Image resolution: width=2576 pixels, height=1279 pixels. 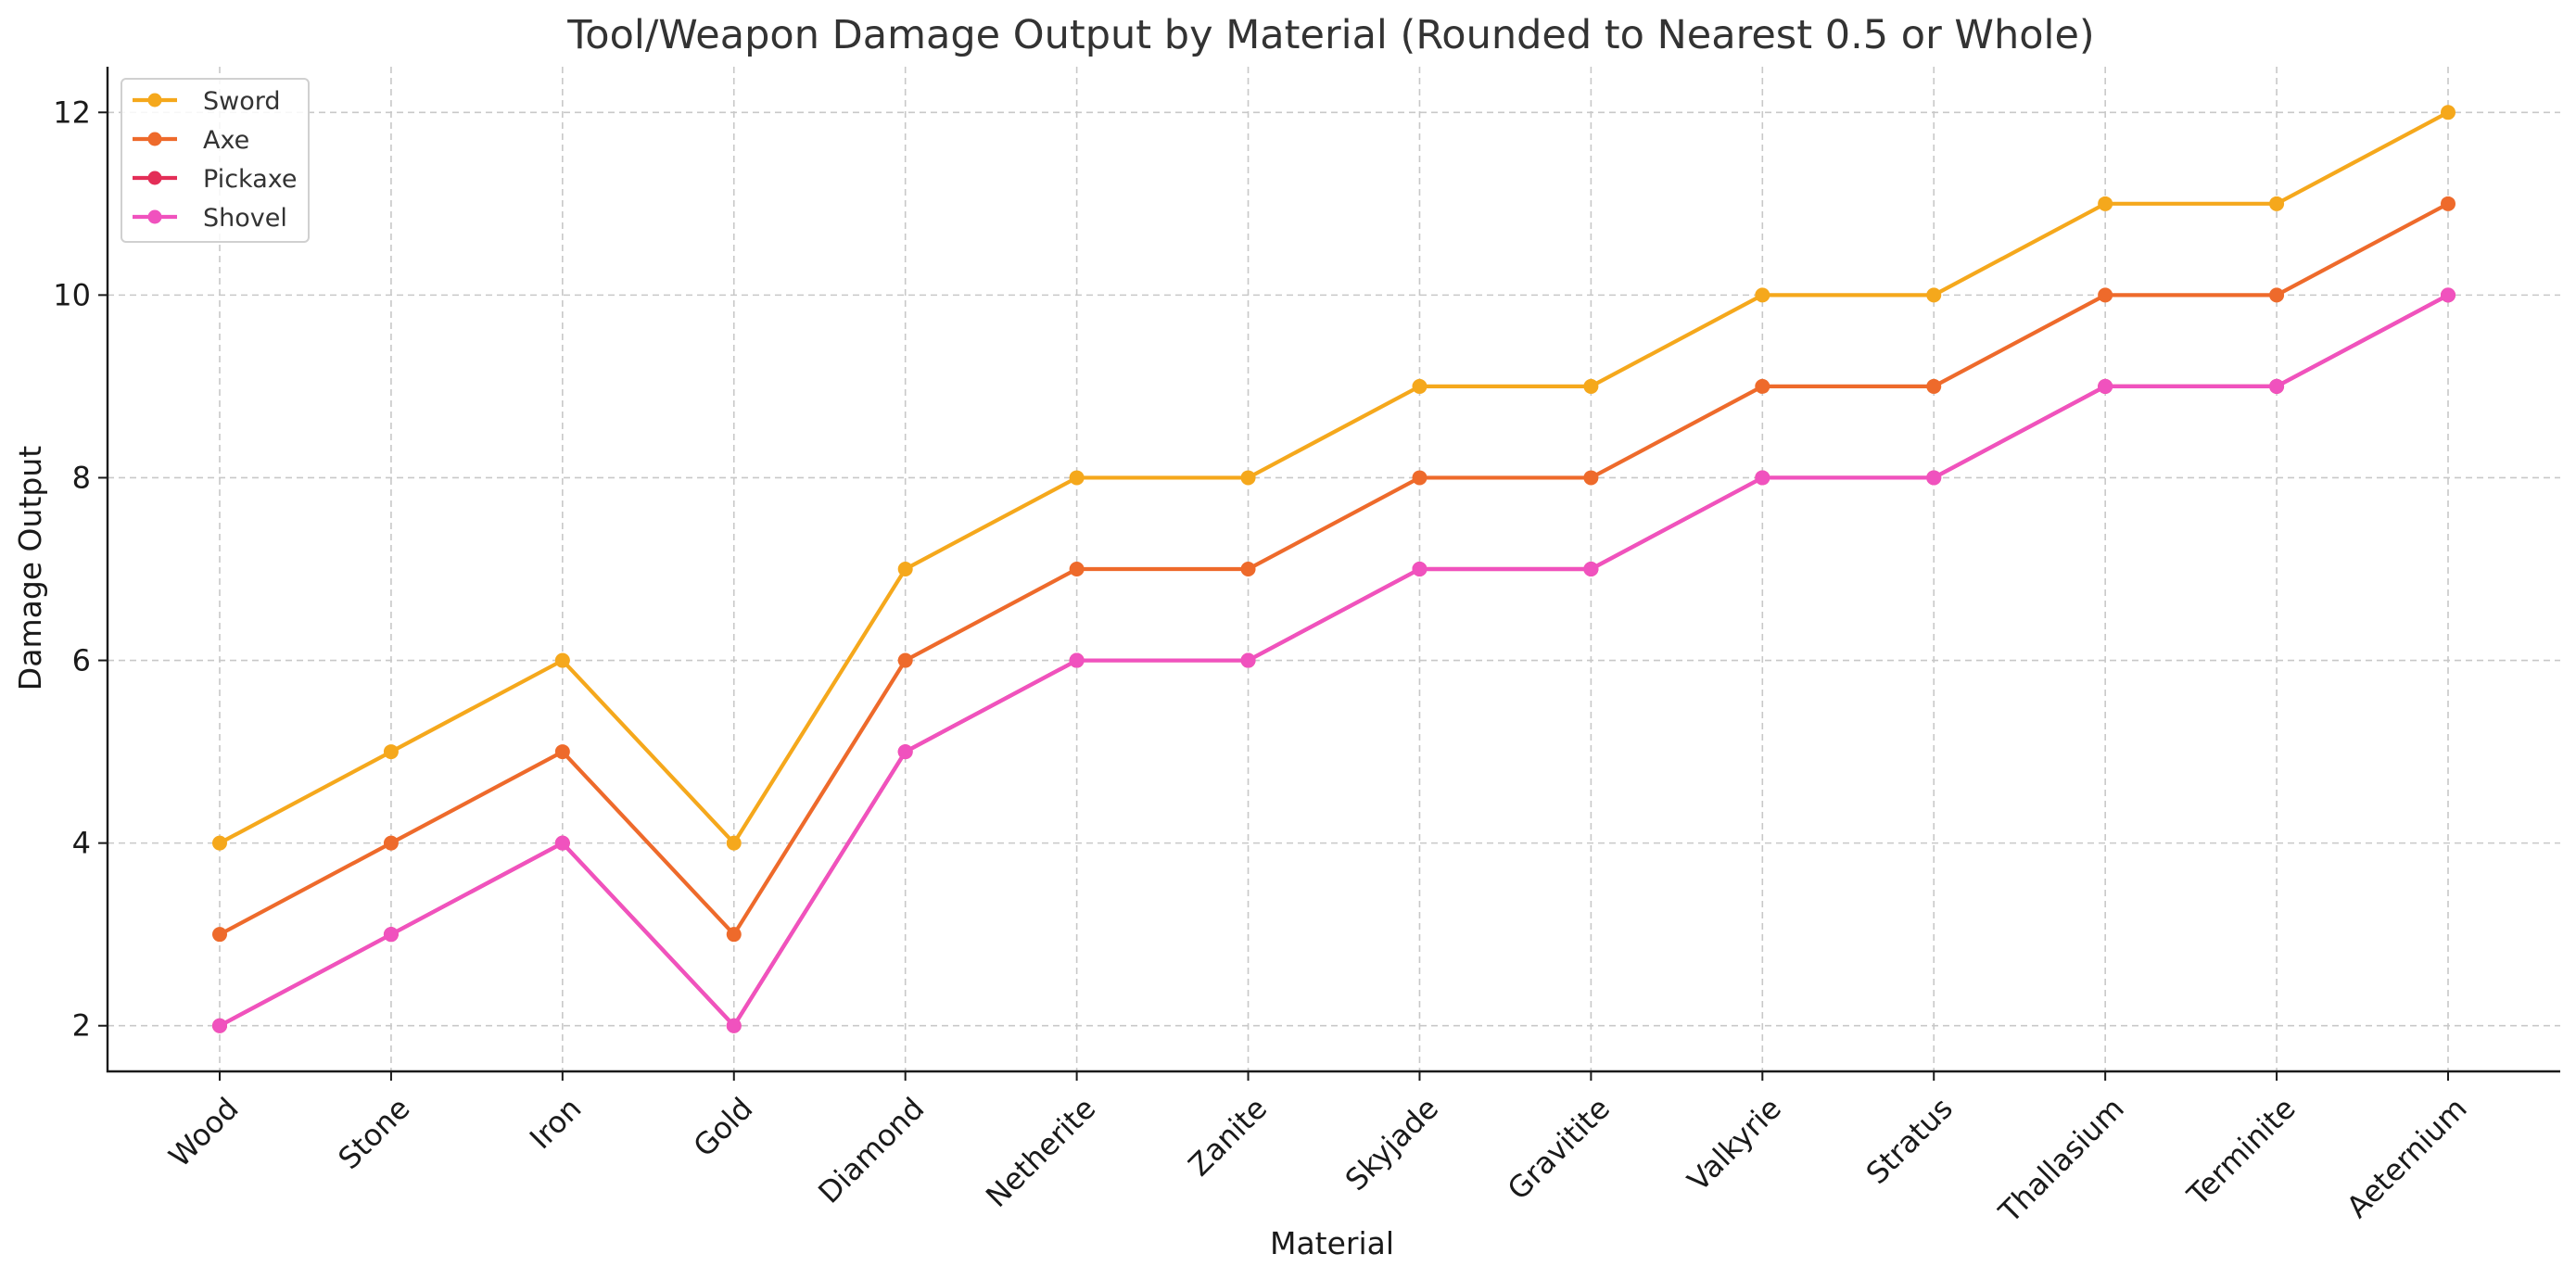 I want to click on x-tick-label: Stone, so click(x=373, y=1133).